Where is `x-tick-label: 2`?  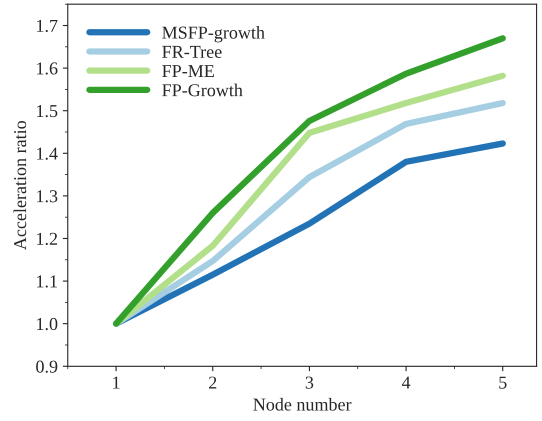 x-tick-label: 2 is located at coordinates (212, 382).